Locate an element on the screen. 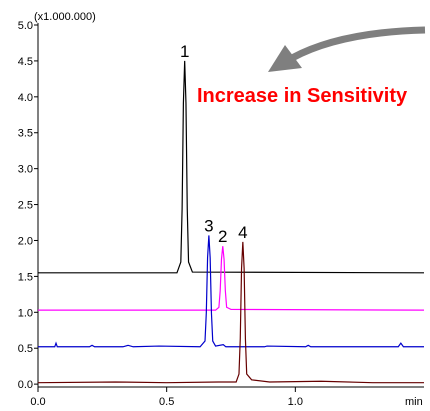 The height and width of the screenshot is (411, 430). peak-label: 1 is located at coordinates (184, 51).